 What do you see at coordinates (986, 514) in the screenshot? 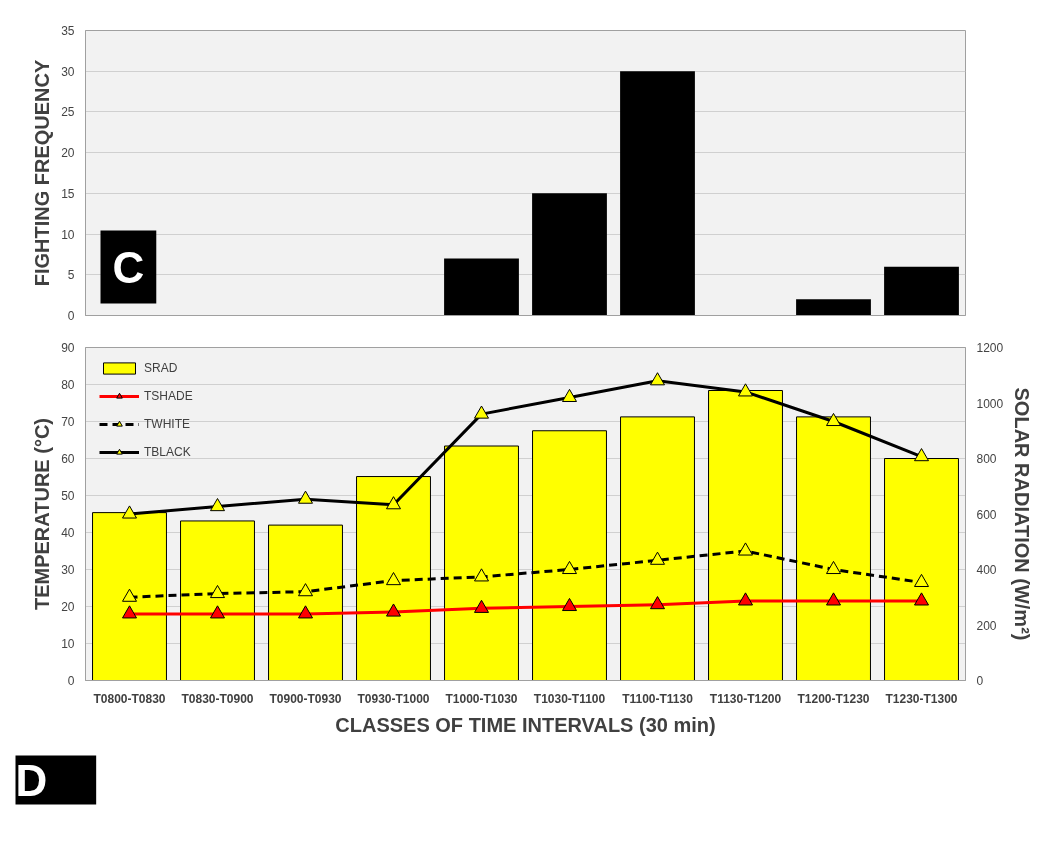
I see `y2-tick-label: 600` at bounding box center [986, 514].